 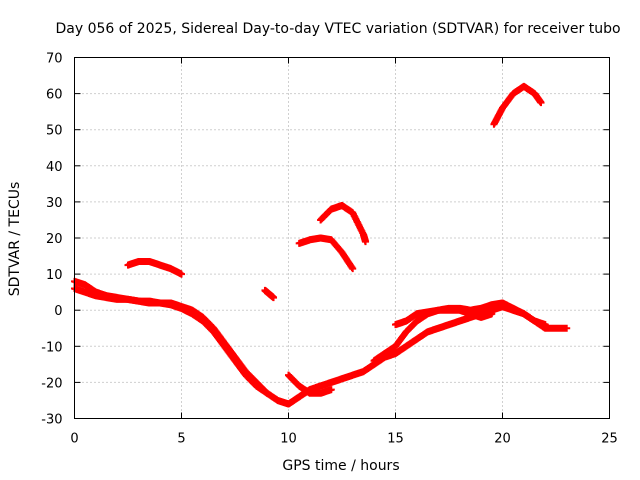 I want to click on y-tick-label: 70, so click(x=54, y=59).